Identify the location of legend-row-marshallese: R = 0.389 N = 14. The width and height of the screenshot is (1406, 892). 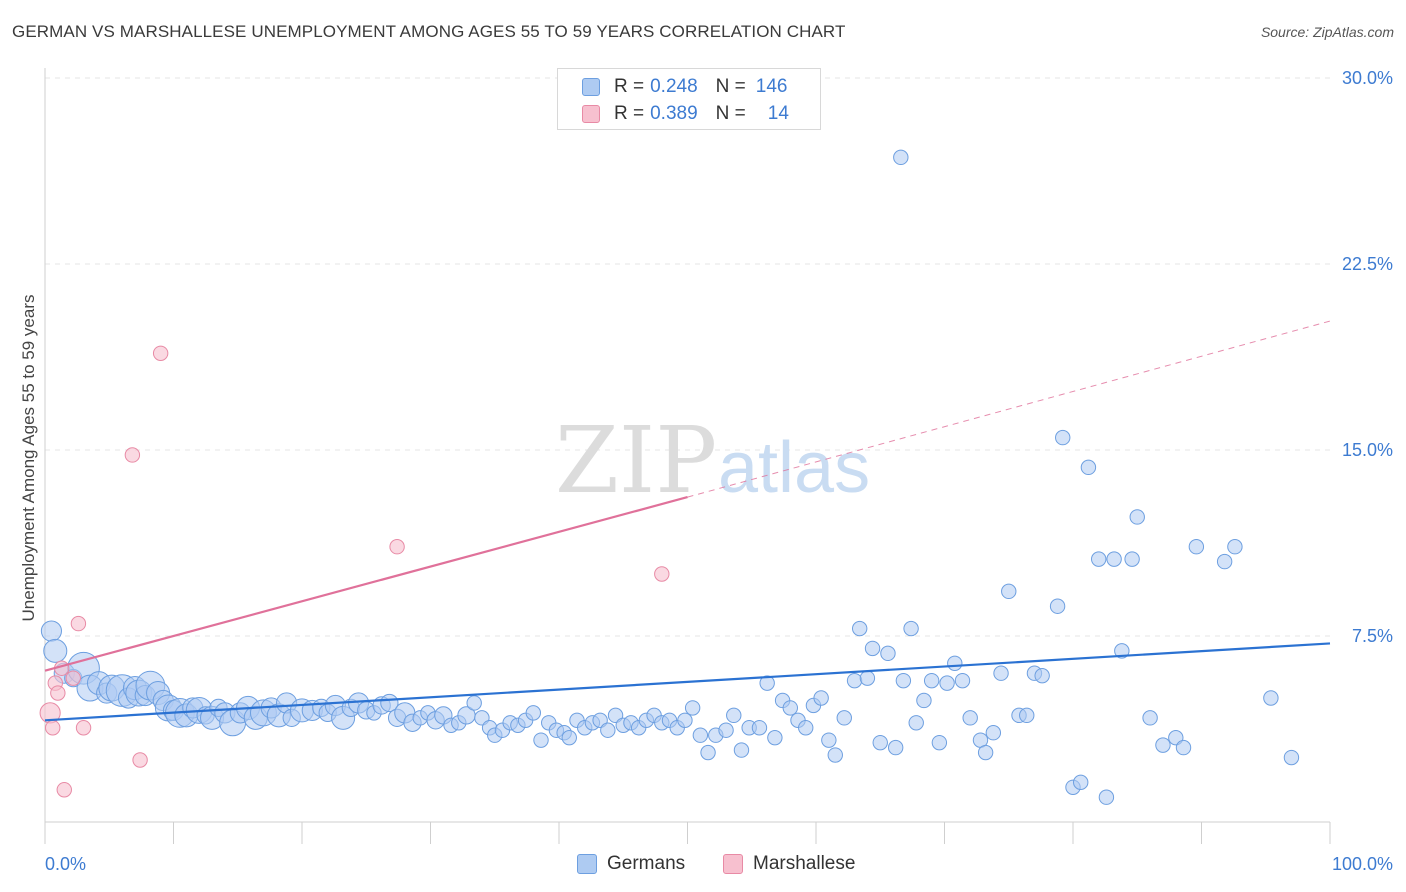
(685, 114).